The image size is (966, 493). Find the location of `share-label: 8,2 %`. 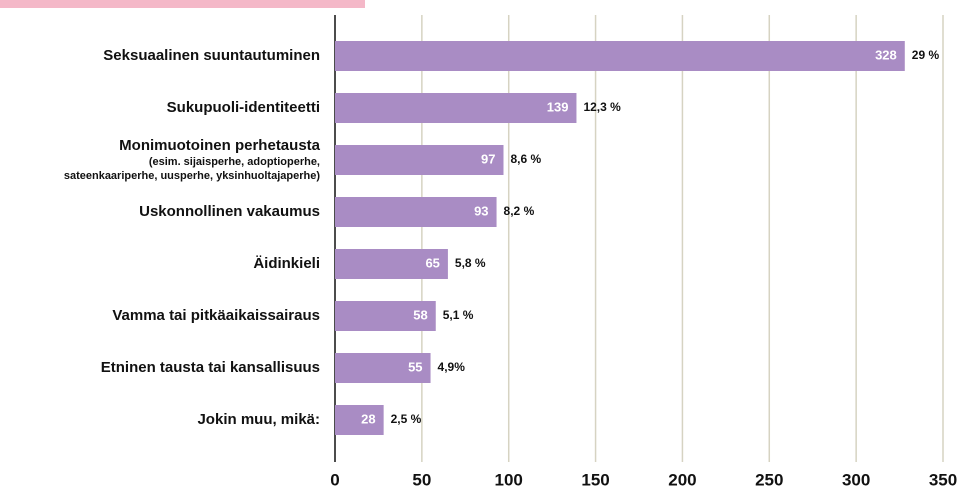

share-label: 8,2 % is located at coordinates (519, 211).